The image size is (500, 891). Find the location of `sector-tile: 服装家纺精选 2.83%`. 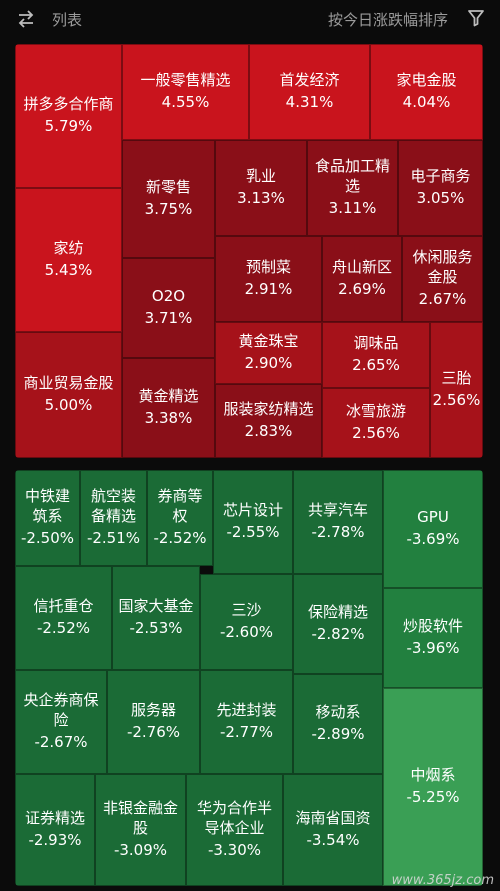

sector-tile: 服装家纺精选 2.83% is located at coordinates (268, 421).